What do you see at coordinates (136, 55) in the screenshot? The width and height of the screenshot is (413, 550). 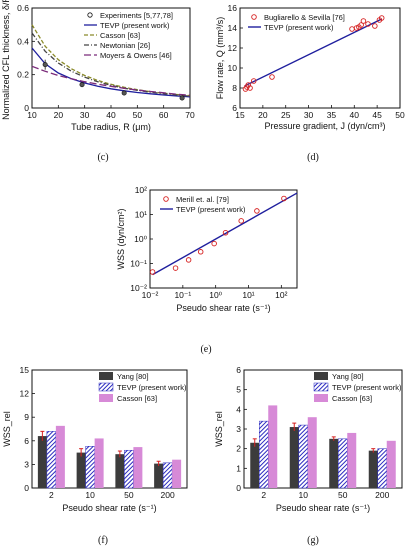 I see `legend-label: Moyers & Owens [46]` at bounding box center [136, 55].